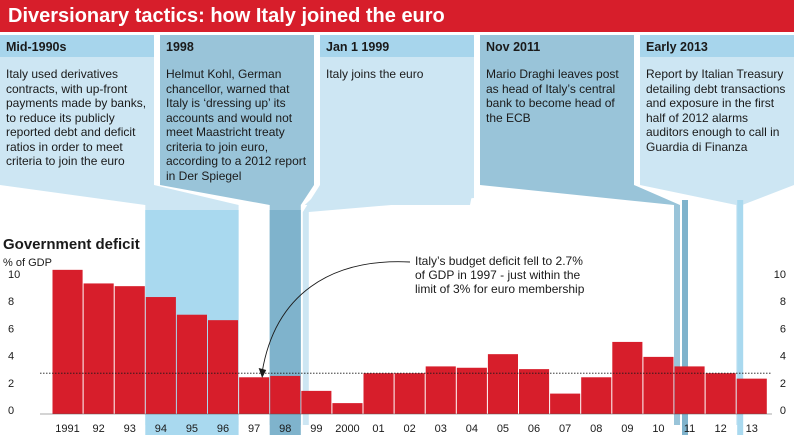 The width and height of the screenshot is (794, 438). Describe the element at coordinates (99, 429) in the screenshot. I see `x-tick-92: 92` at that location.